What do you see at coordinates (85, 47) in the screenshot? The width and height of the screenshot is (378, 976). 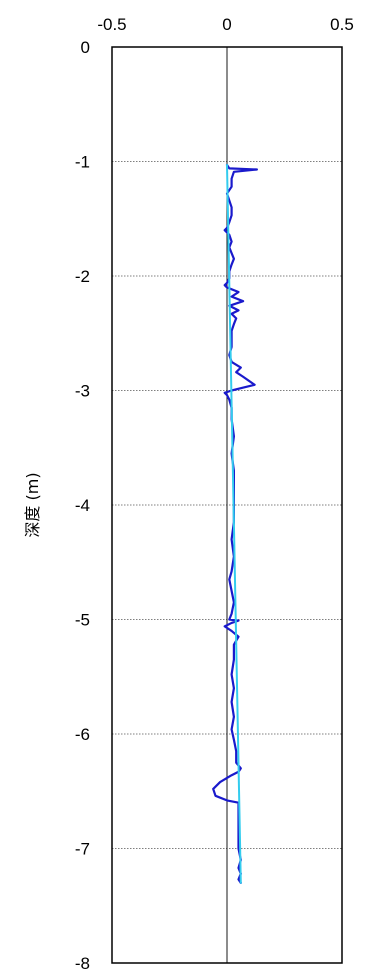 I see `y-tick-label: 0` at bounding box center [85, 47].